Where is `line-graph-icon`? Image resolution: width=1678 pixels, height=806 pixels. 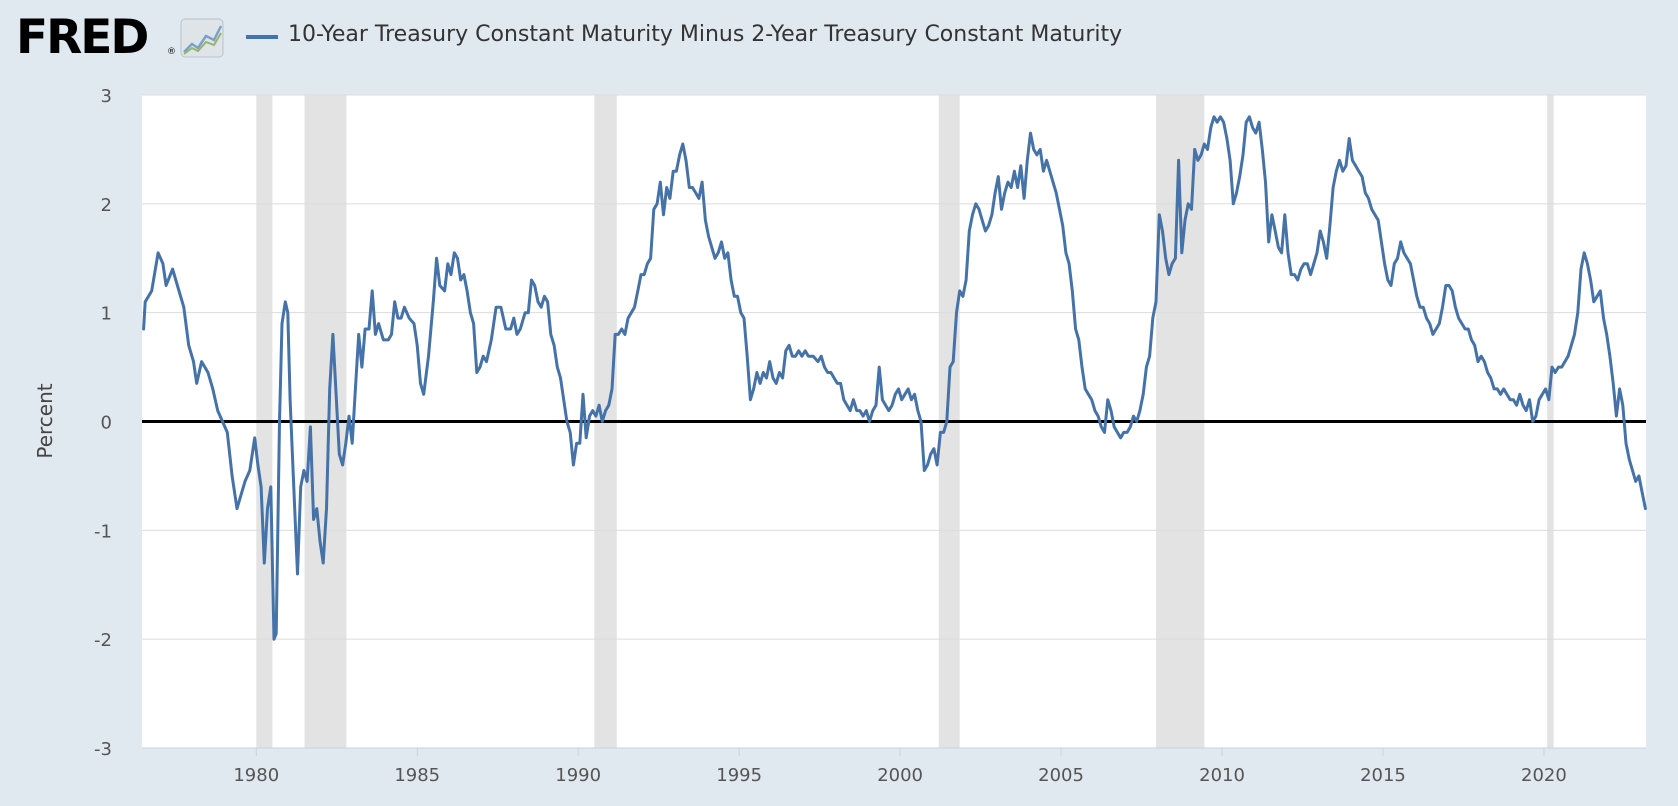 line-graph-icon is located at coordinates (202, 38).